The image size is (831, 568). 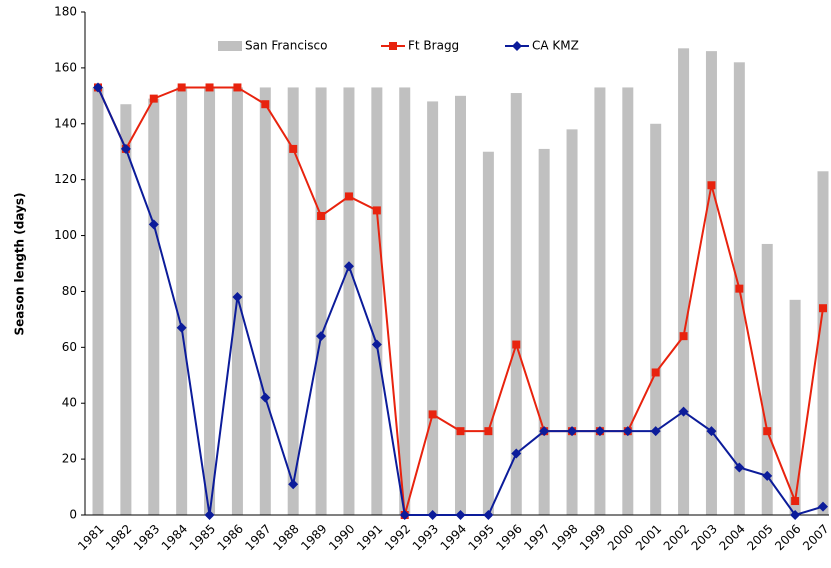 What do you see at coordinates (69, 347) in the screenshot?
I see `y-tick-label: 60` at bounding box center [69, 347].